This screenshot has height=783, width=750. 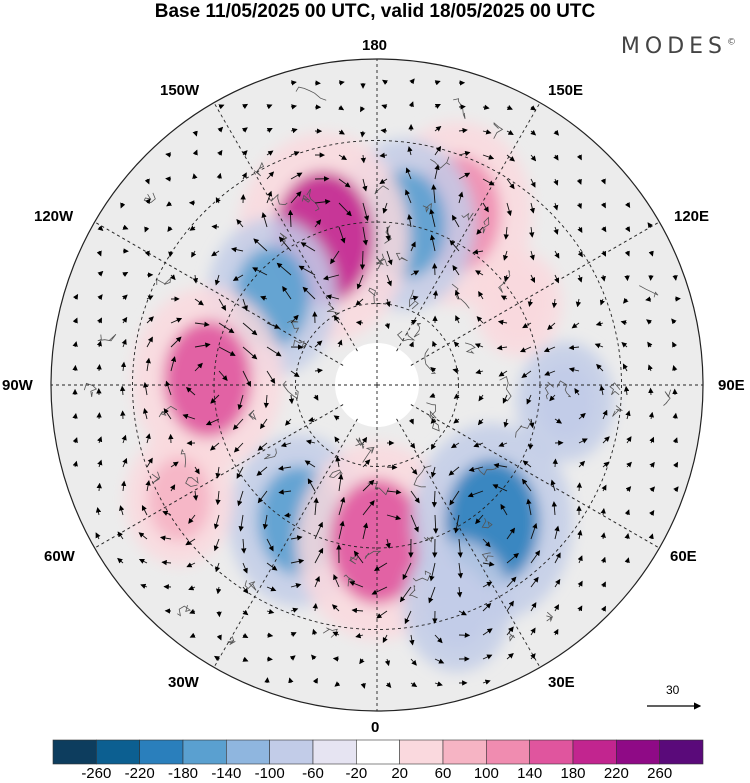 I want to click on lon-label-30w: 30W, so click(x=183, y=682).